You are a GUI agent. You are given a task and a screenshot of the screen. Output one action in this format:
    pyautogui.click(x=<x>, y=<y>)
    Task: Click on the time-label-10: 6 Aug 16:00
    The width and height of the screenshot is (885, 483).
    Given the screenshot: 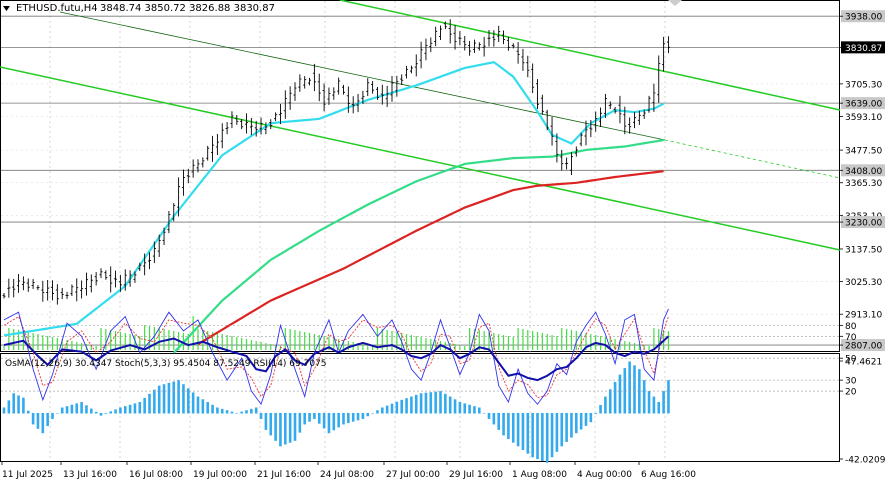 What is the action you would take?
    pyautogui.click(x=668, y=475)
    